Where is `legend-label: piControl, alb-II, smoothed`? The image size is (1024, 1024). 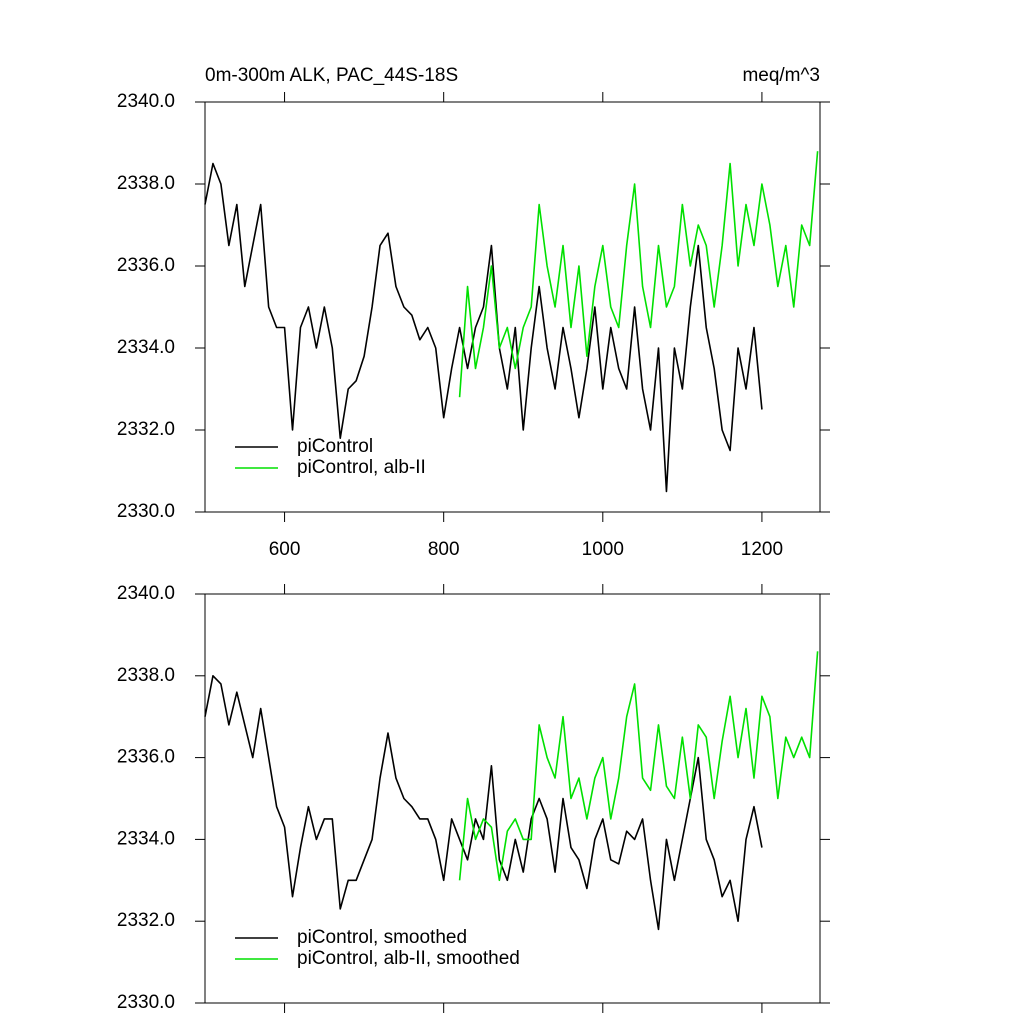
legend-label: piControl, alb-II, smoothed is located at coordinates (408, 958).